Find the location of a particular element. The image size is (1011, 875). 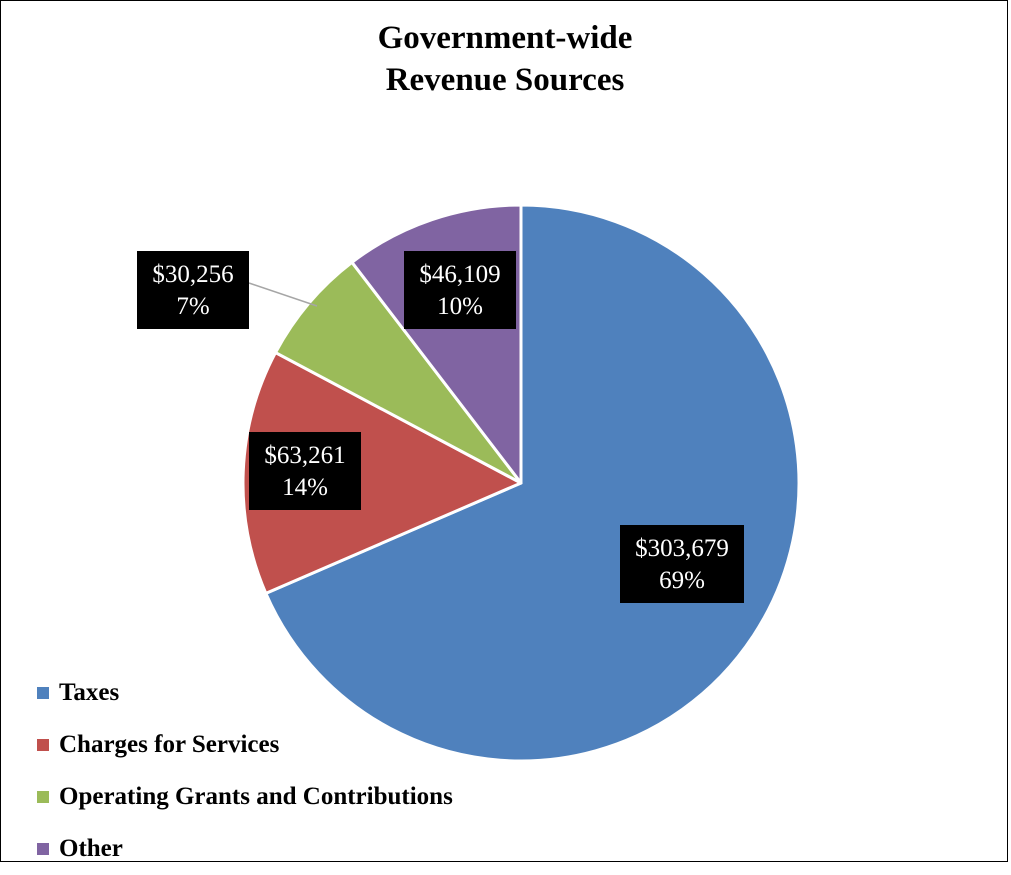

data-label-charges-for-services: $63,261 14% is located at coordinates (305, 471).